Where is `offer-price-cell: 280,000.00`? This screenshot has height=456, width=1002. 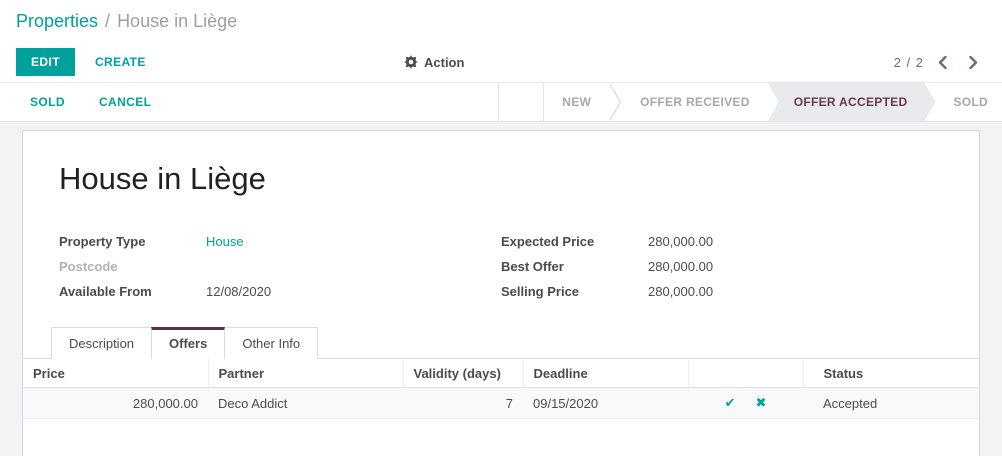
offer-price-cell: 280,000.00 is located at coordinates (115, 403).